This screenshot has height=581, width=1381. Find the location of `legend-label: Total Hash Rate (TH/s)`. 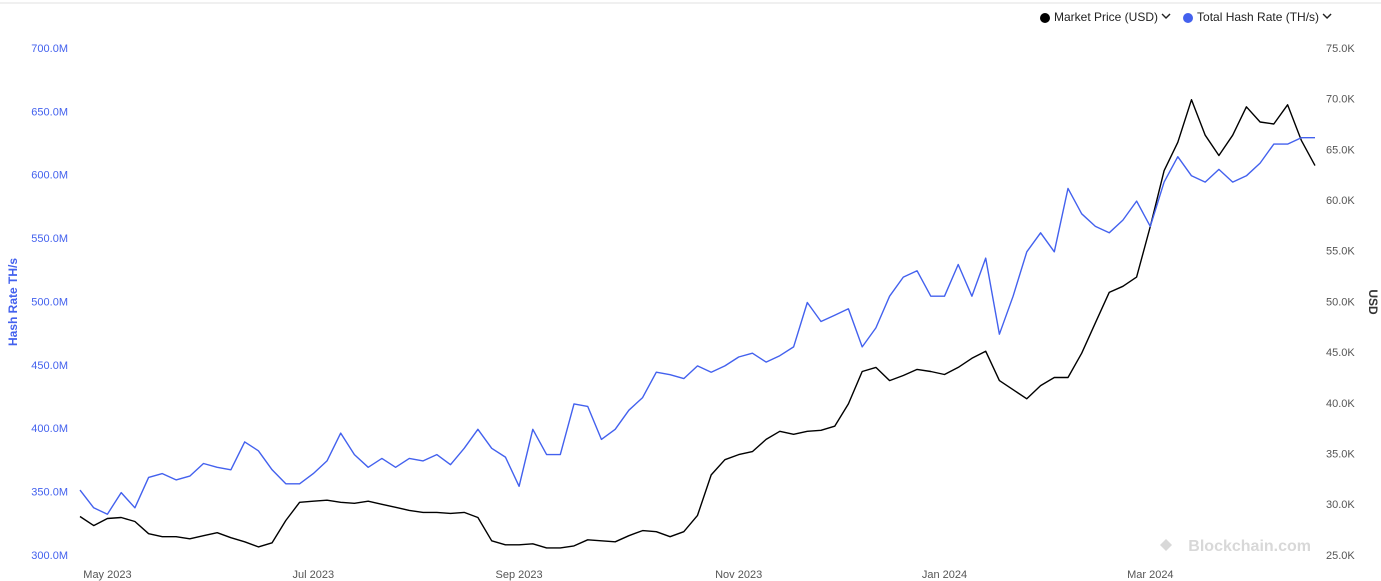

legend-label: Total Hash Rate (TH/s) is located at coordinates (1258, 17).